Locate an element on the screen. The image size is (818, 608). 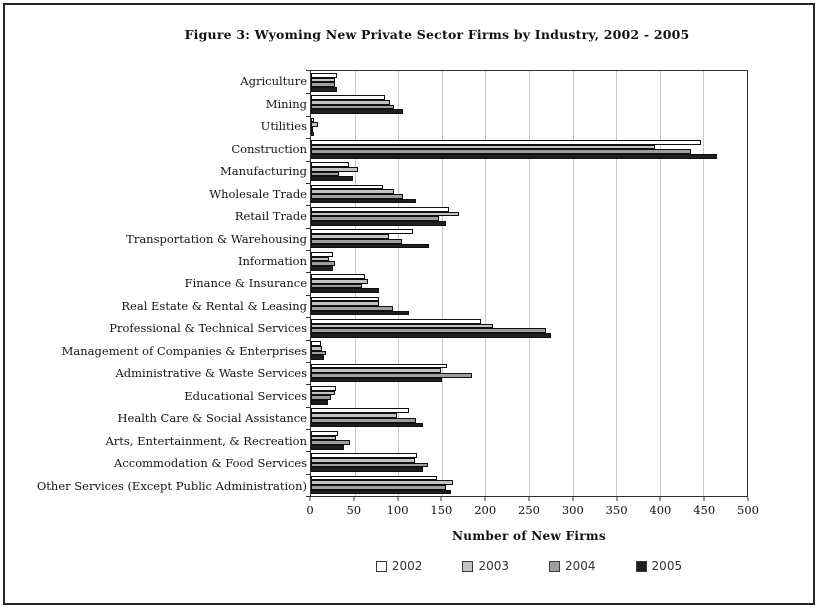
x-tick-label: 350 is located at coordinates (616, 510).